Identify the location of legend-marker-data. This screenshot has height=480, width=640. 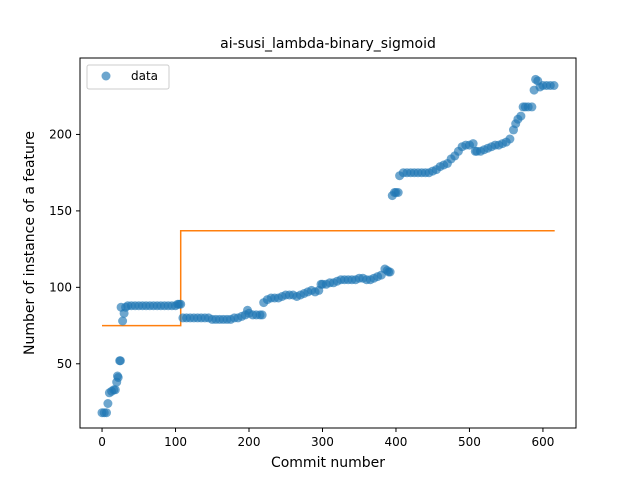
(106, 76).